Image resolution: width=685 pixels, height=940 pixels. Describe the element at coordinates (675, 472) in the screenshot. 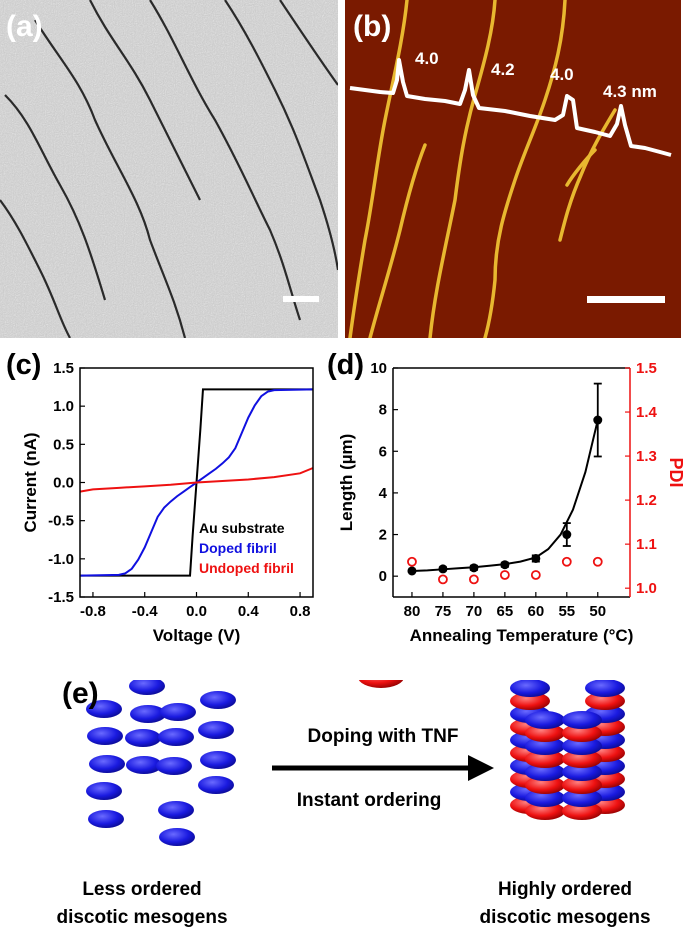

I see `y2-axis-label: PDI` at that location.